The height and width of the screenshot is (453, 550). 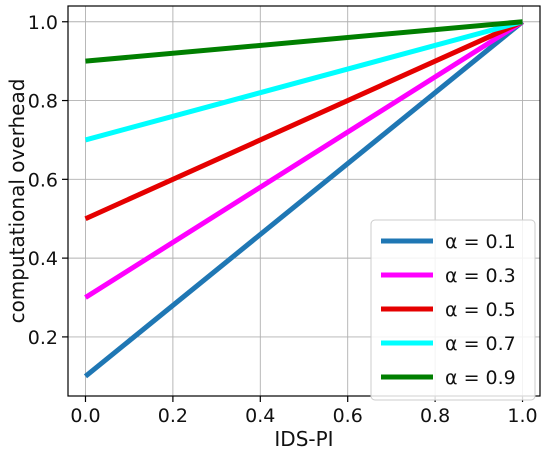 I want to click on y-tick-label: 0.2, so click(x=43, y=338).